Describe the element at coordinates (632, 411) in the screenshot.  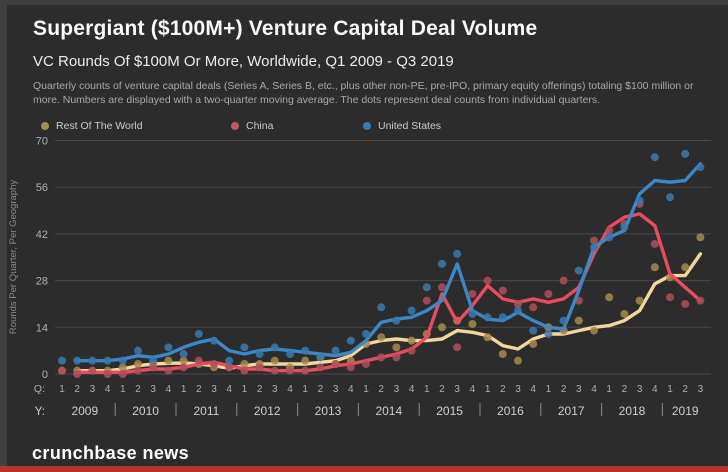
I see `xtick-year-2018: 2018` at that location.